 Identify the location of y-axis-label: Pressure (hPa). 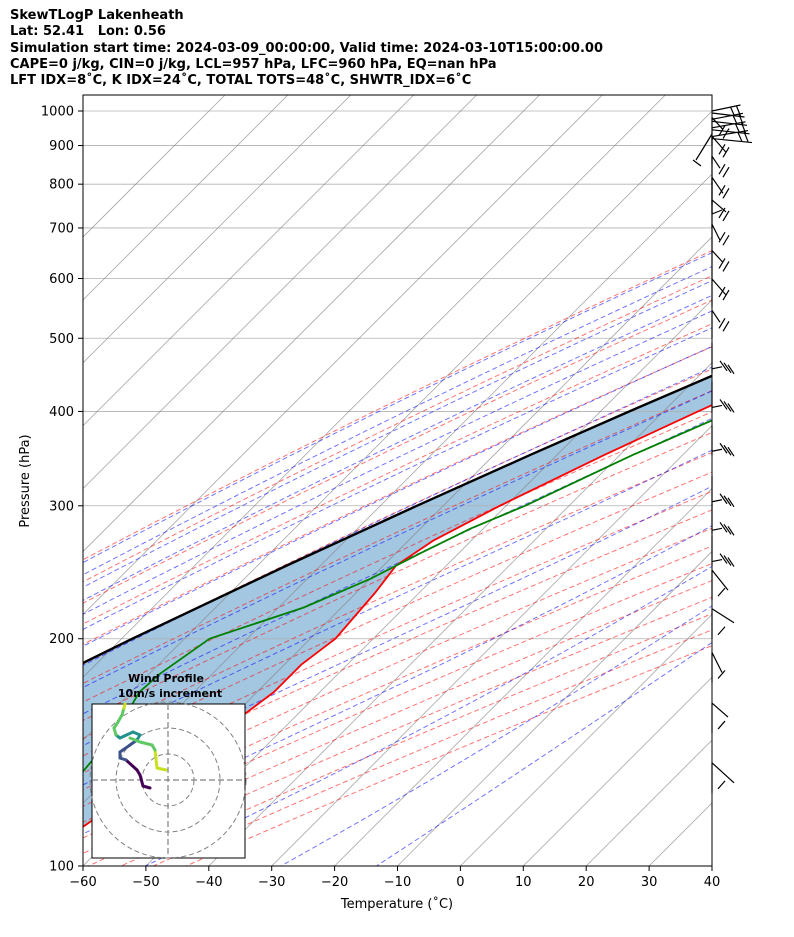
(25, 480).